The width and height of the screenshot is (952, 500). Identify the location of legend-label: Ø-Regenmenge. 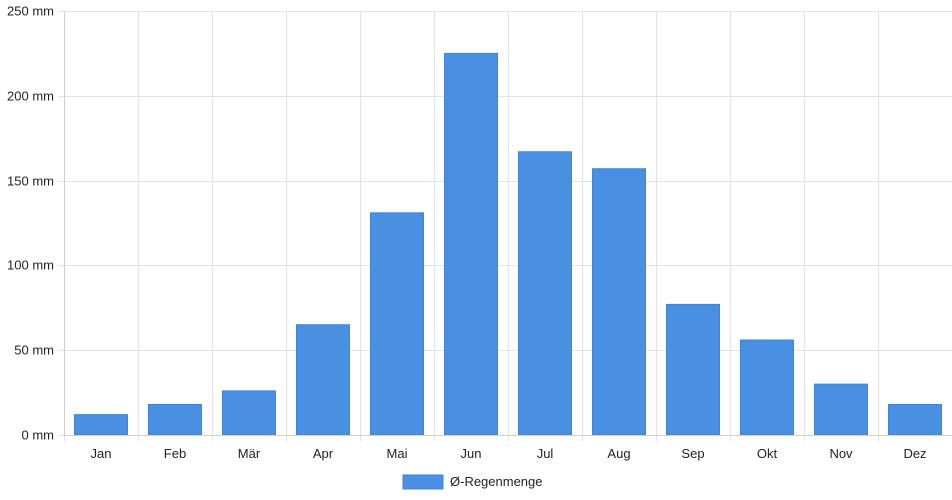
(496, 481).